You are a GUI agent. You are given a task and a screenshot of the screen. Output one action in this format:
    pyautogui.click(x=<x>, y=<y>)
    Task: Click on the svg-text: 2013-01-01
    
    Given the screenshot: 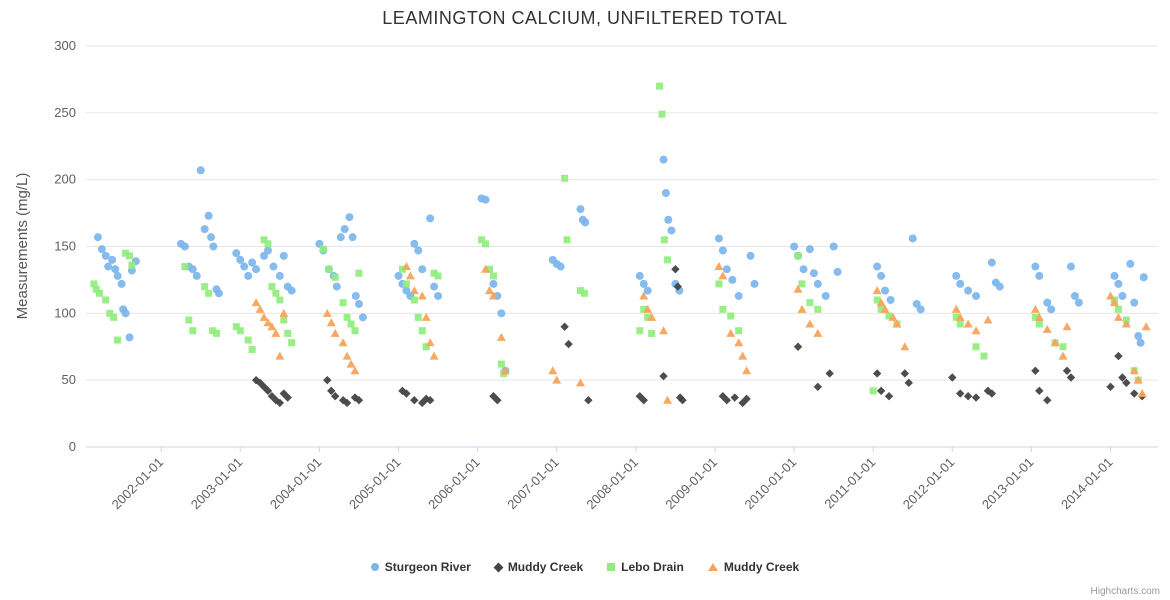 What is the action you would take?
    pyautogui.click(x=1008, y=484)
    